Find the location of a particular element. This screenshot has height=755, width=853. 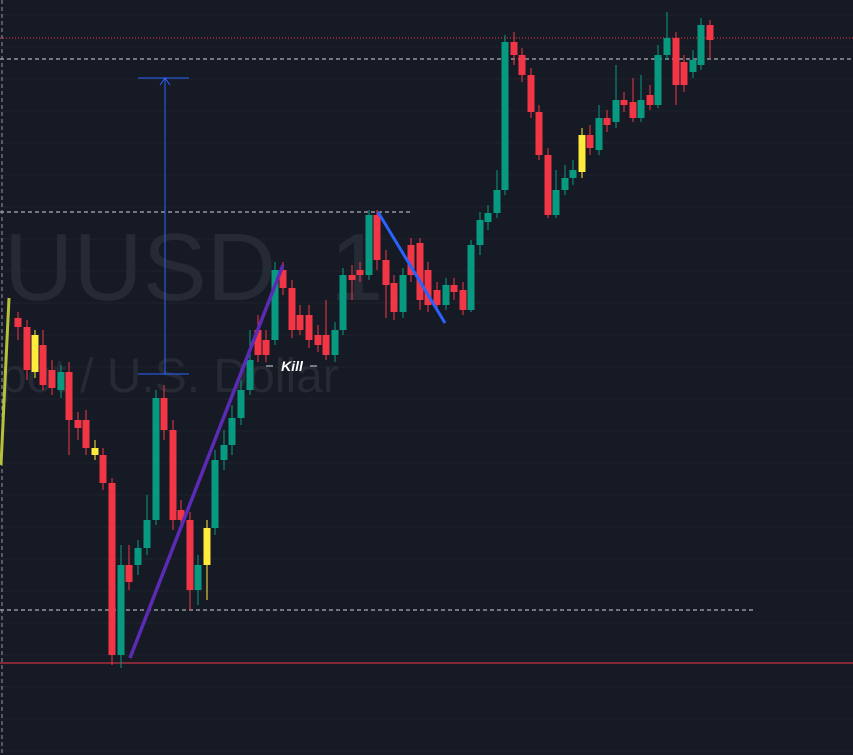

annotation-label: Kill is located at coordinates (292, 366).